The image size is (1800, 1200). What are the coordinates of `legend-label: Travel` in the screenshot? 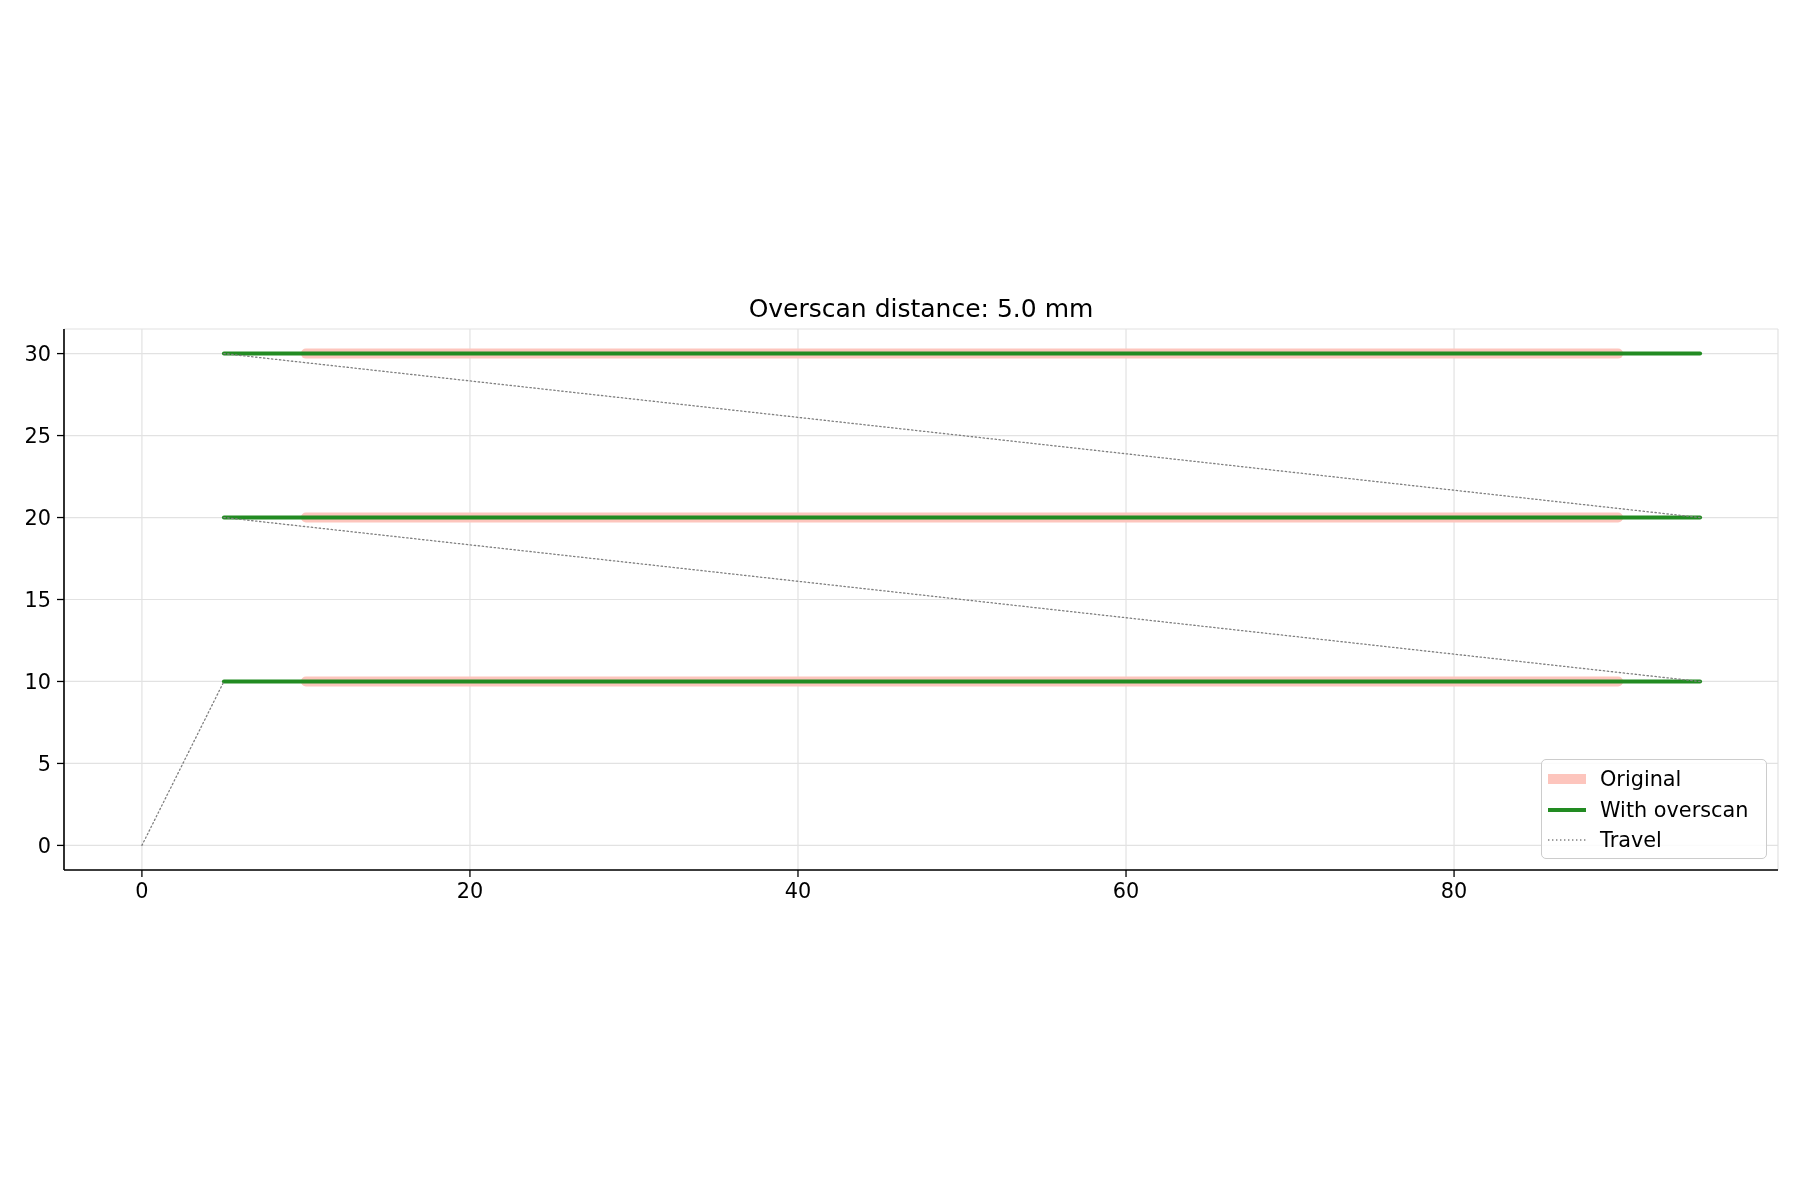 It's located at (1631, 840).